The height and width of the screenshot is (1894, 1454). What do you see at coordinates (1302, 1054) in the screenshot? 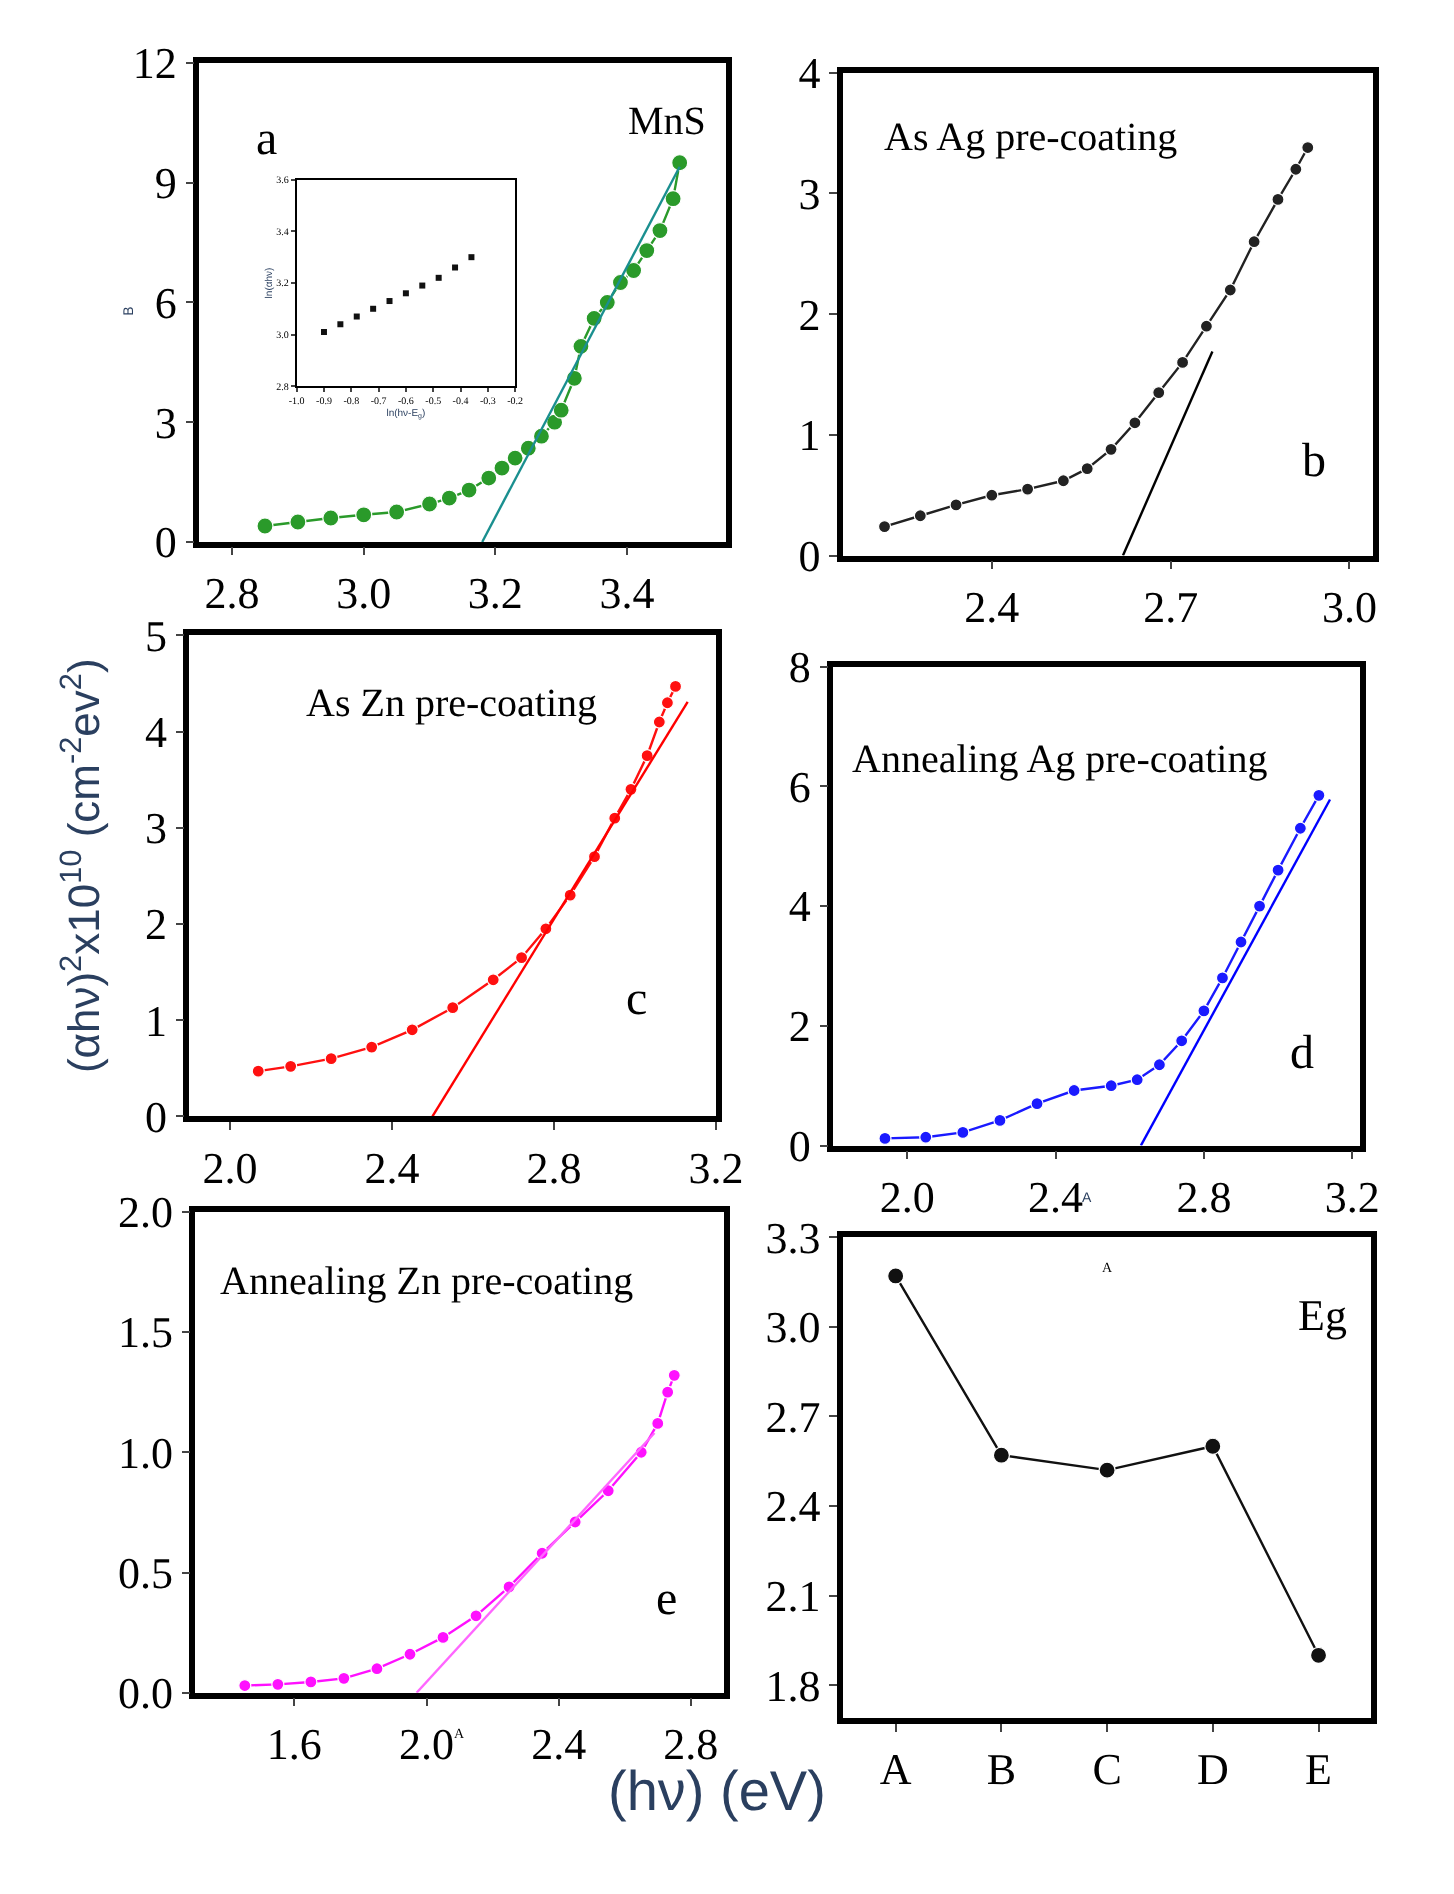
I see `annotation: d` at bounding box center [1302, 1054].